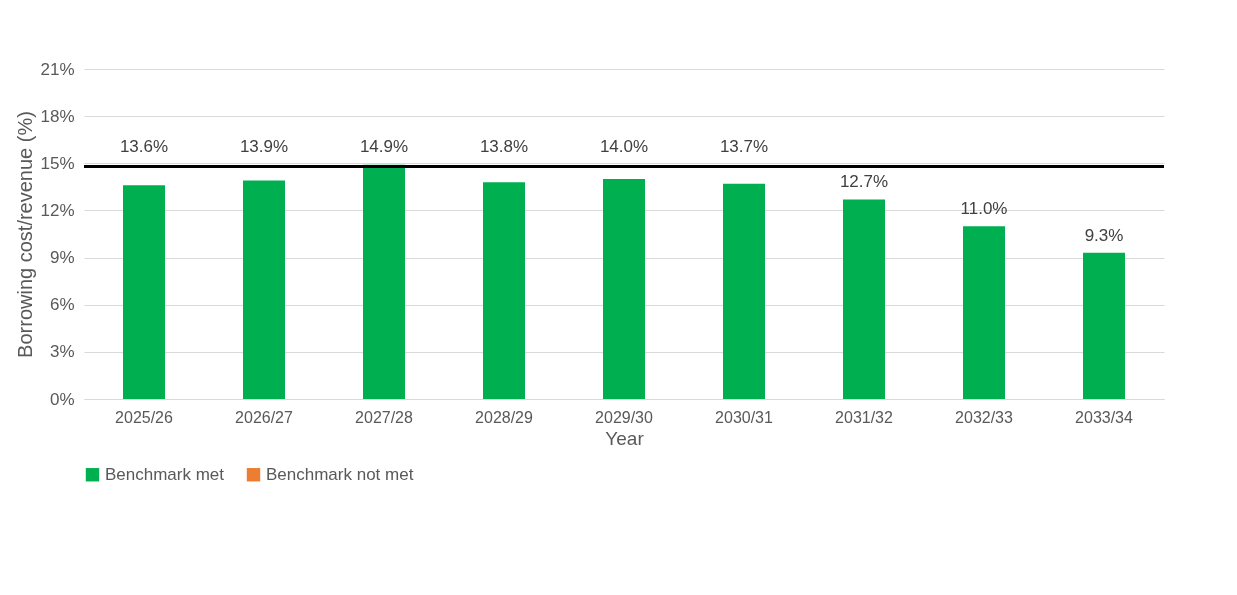  I want to click on data-label: 14.9%, so click(384, 147).